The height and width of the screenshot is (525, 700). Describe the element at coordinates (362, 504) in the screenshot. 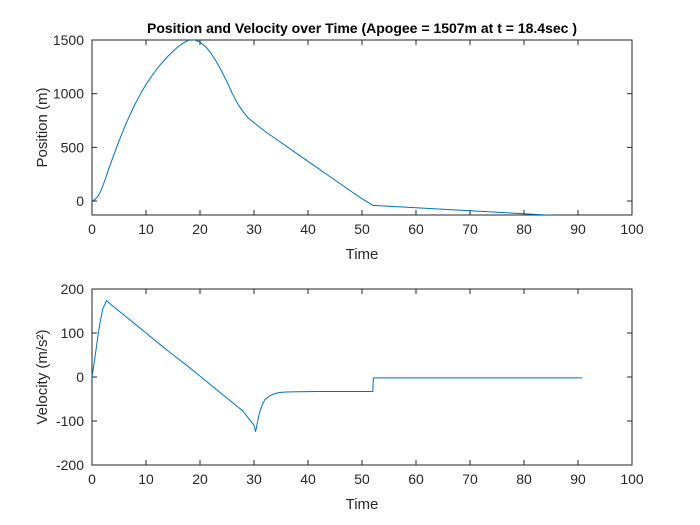

I see `velocity-x-axis-label: Time` at that location.